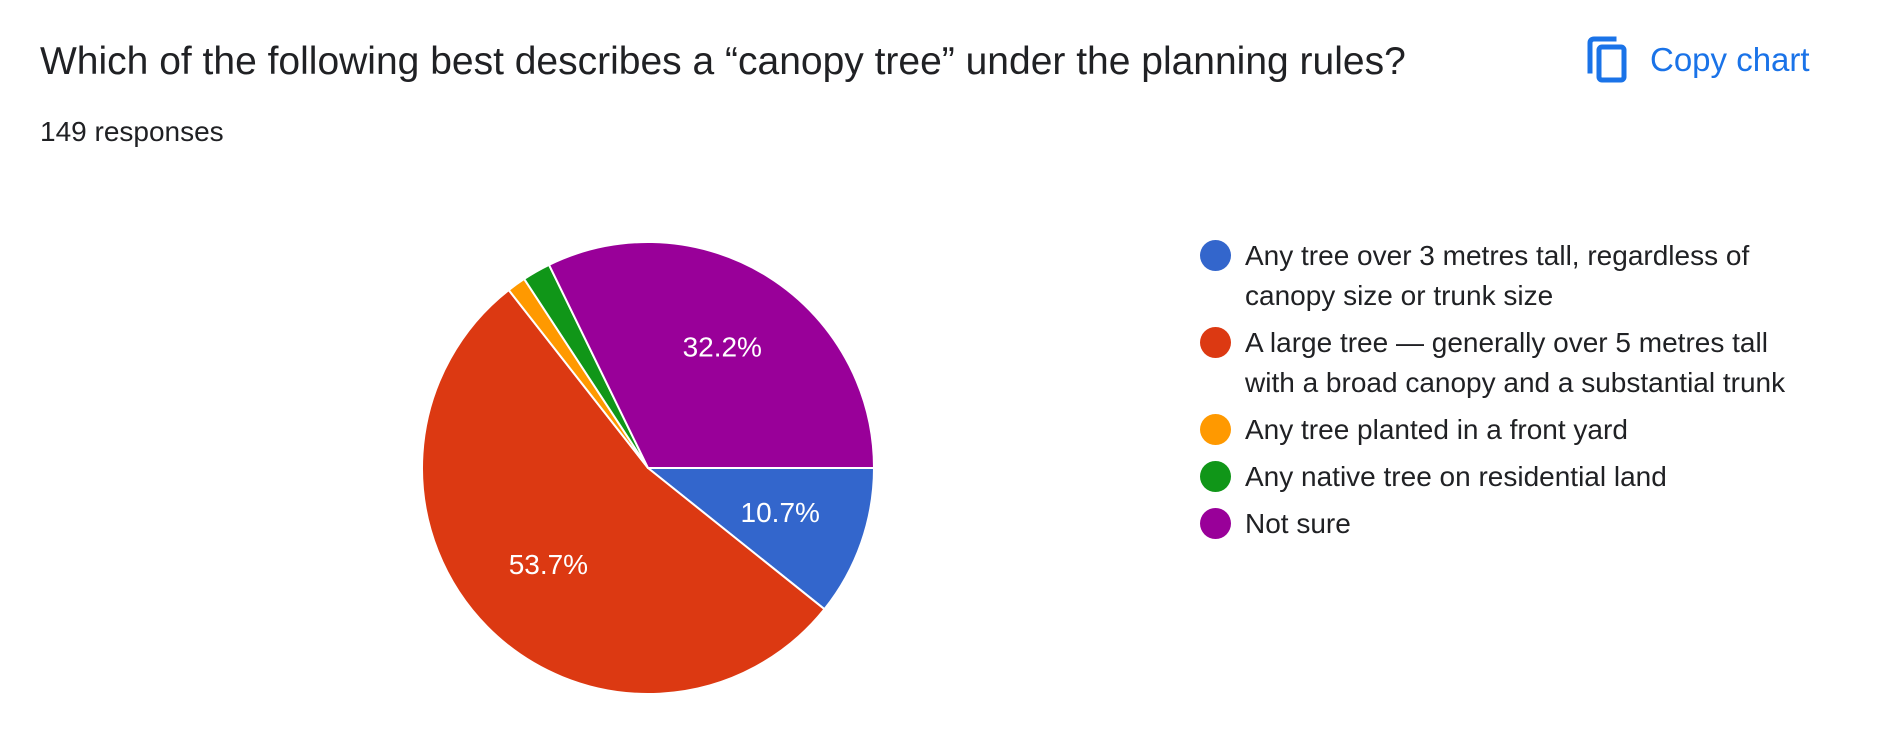 This screenshot has height=744, width=1900. What do you see at coordinates (132, 131) in the screenshot?
I see `response-count: 149 responses` at bounding box center [132, 131].